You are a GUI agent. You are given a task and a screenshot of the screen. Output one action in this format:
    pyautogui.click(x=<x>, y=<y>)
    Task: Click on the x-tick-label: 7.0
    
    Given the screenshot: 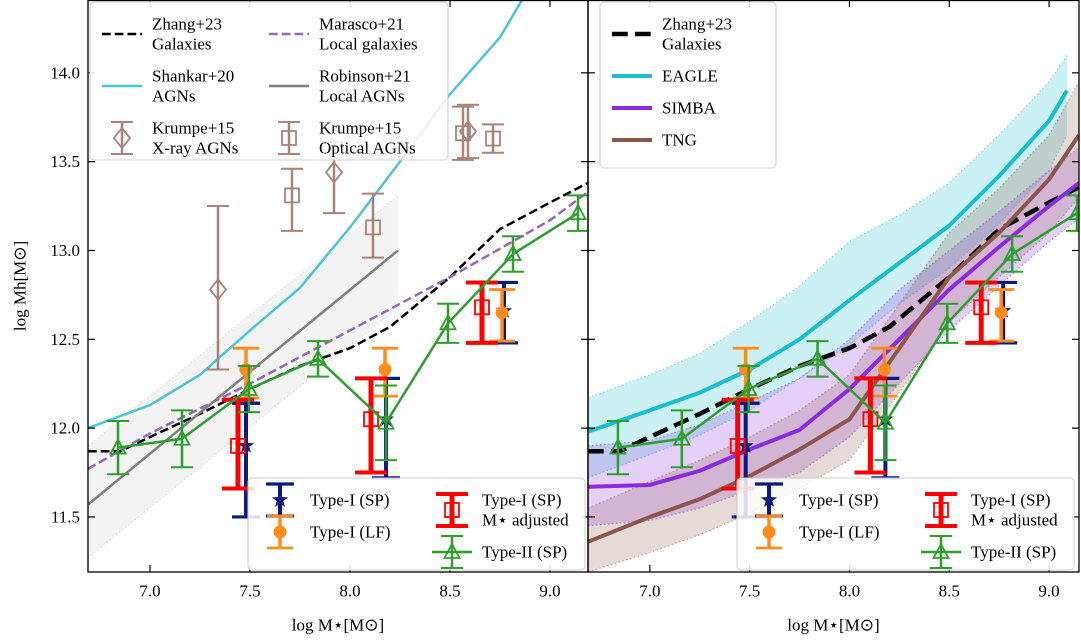 What is the action you would take?
    pyautogui.click(x=649, y=591)
    